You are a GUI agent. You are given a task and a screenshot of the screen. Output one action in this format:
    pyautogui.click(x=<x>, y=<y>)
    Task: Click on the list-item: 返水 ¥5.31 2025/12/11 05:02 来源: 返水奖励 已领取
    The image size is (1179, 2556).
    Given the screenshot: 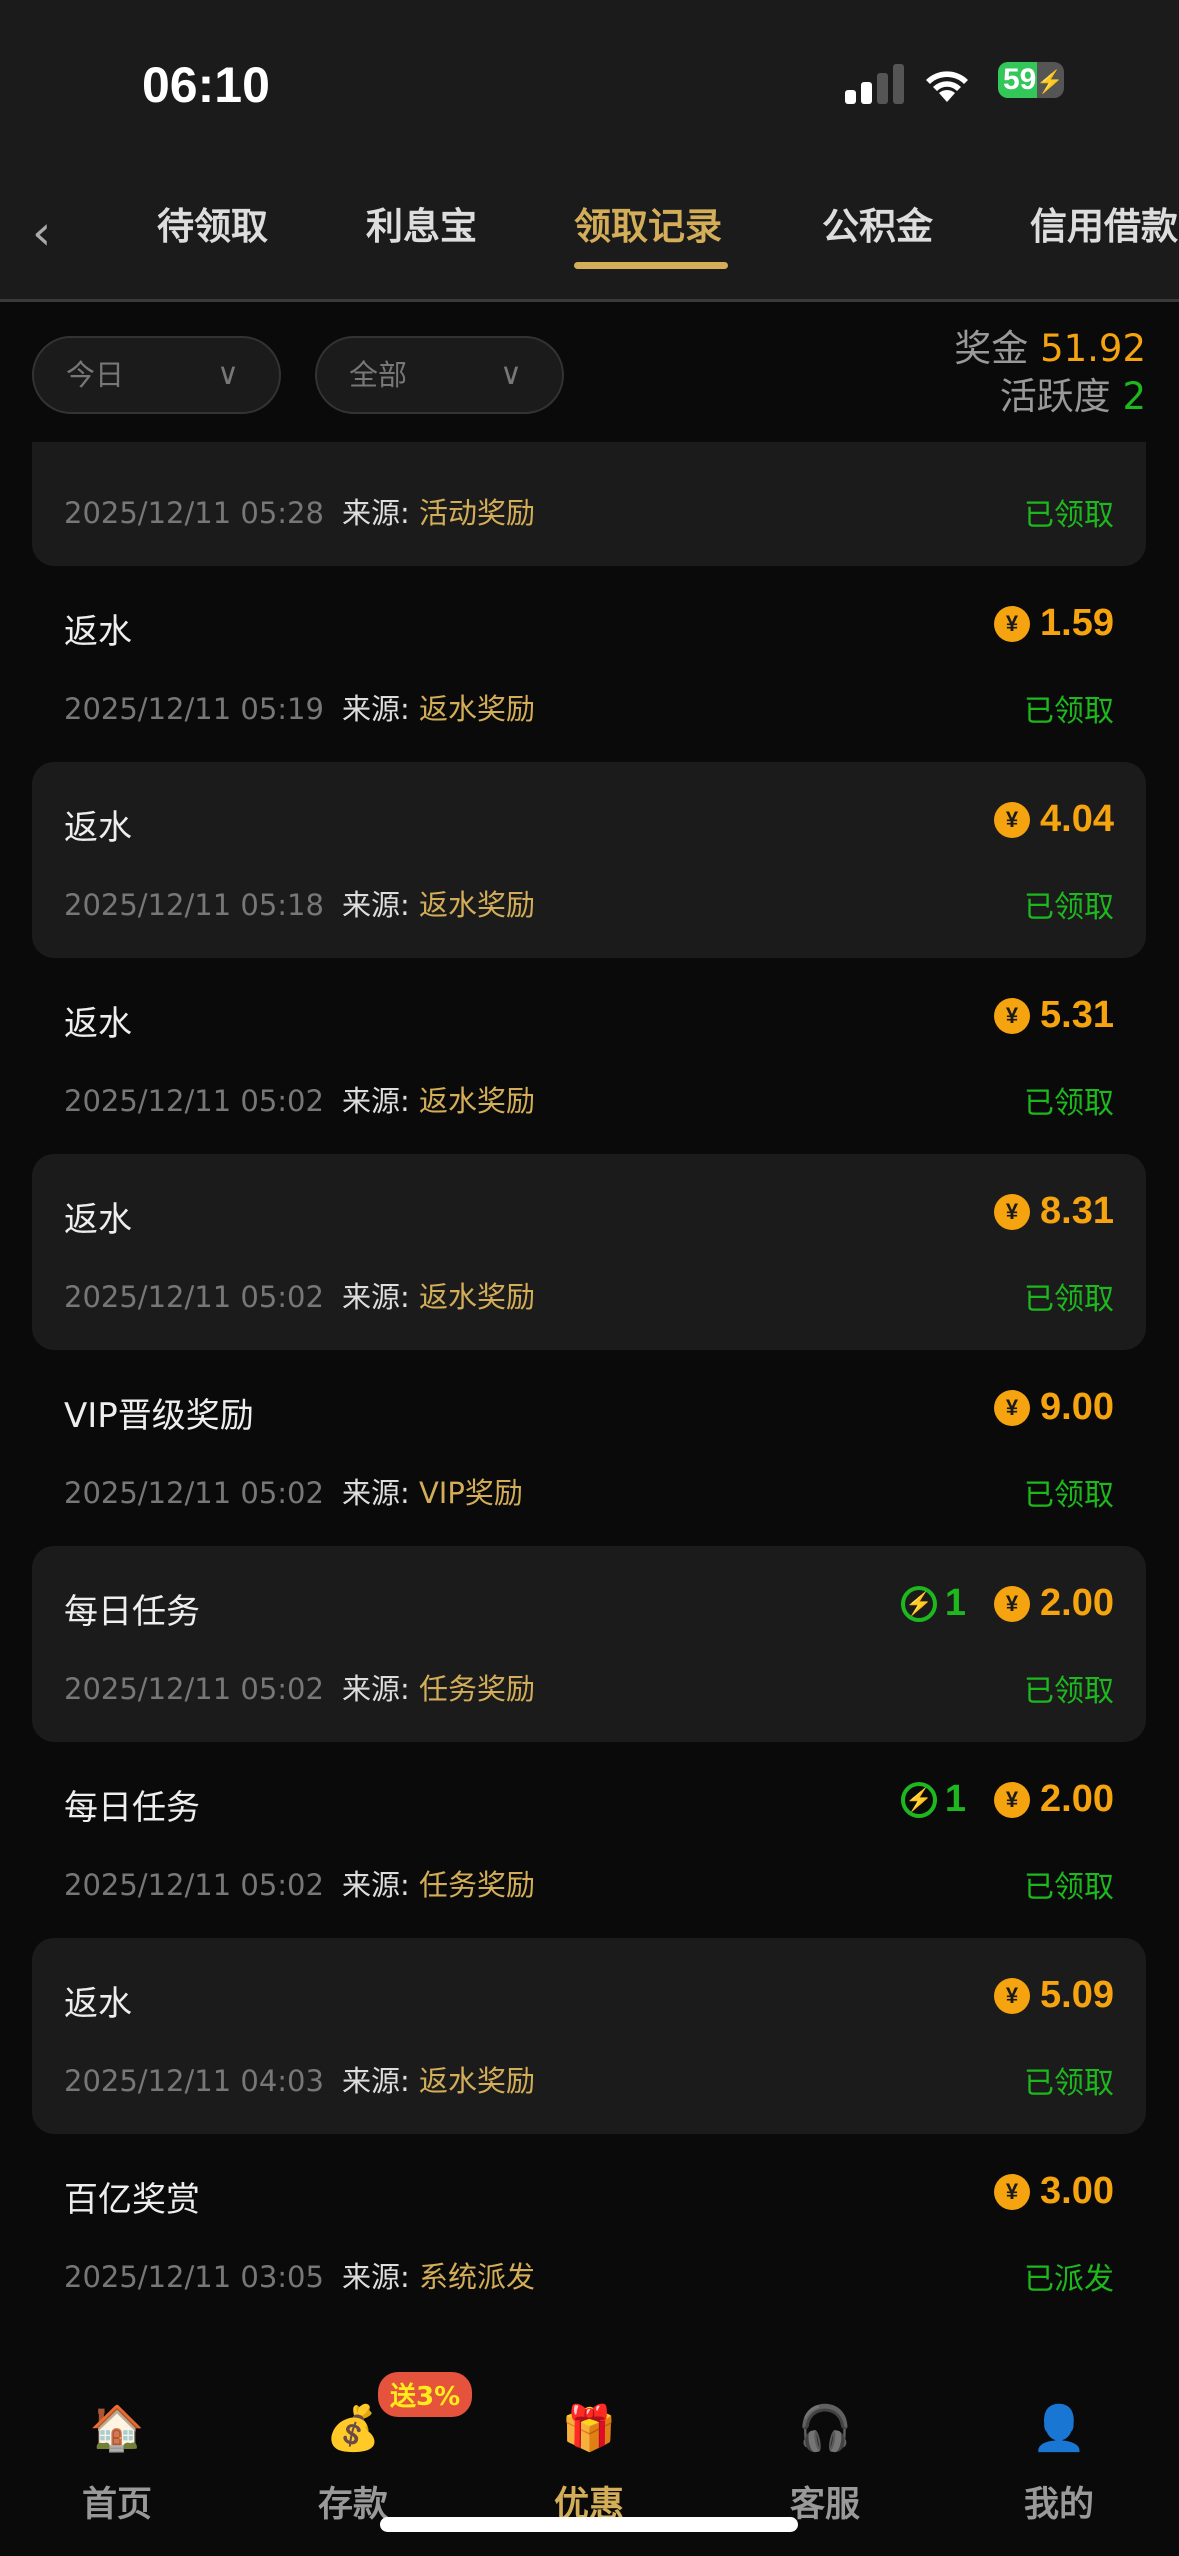 What is the action you would take?
    pyautogui.click(x=589, y=1056)
    